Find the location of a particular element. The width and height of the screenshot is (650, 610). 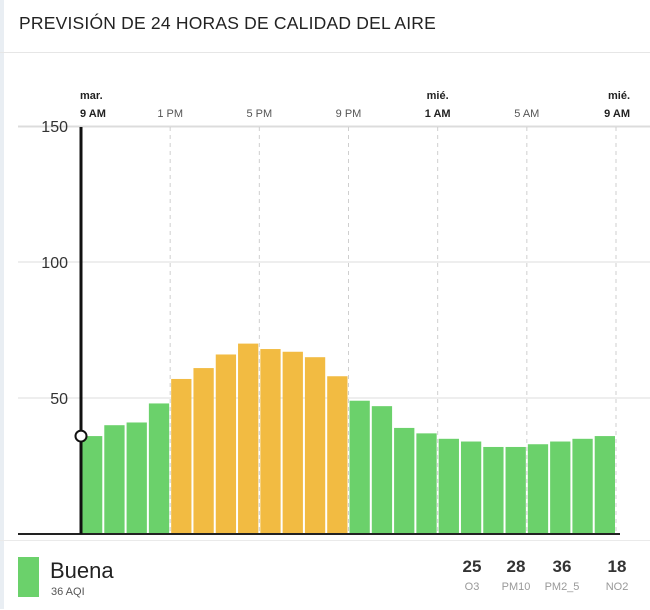

y-tick-label: 100 is located at coordinates (54, 263).